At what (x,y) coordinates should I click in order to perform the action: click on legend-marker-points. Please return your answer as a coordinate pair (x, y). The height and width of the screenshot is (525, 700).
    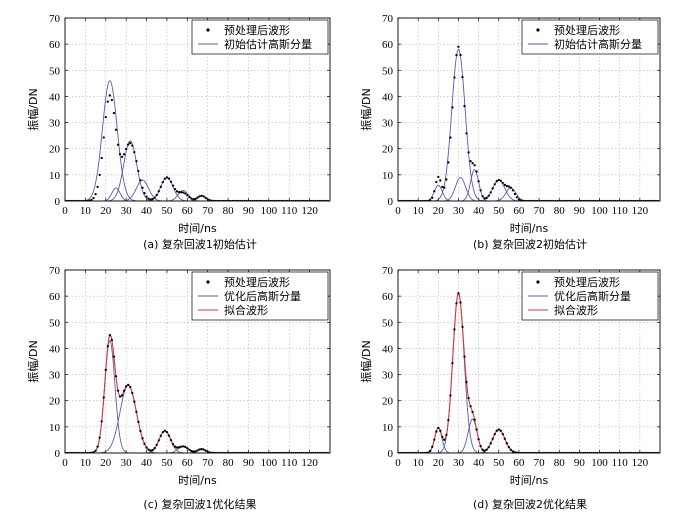
    Looking at the image, I should click on (208, 30).